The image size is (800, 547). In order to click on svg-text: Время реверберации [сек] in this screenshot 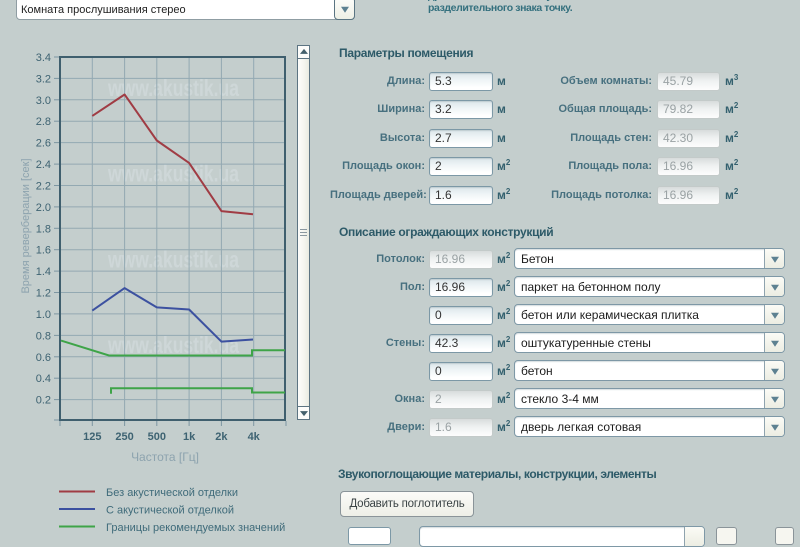, I will do `click(26, 225)`.